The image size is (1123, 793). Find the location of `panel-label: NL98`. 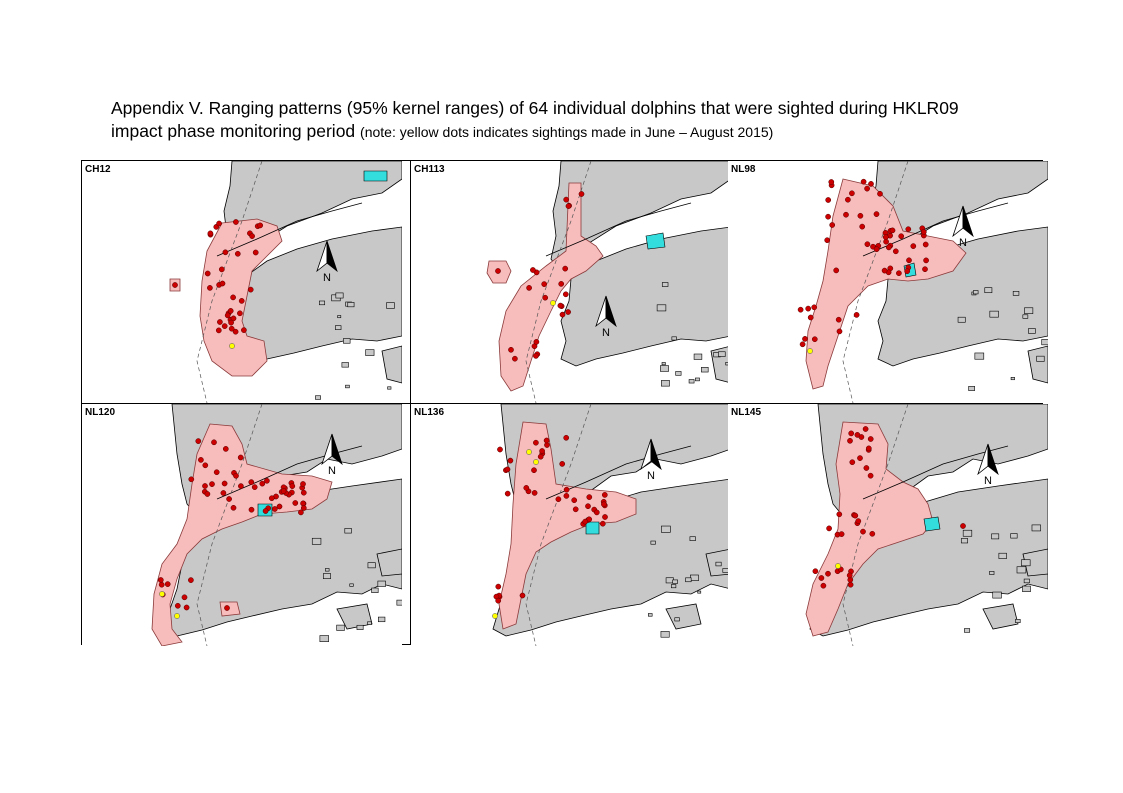

panel-label: NL98 is located at coordinates (743, 169).